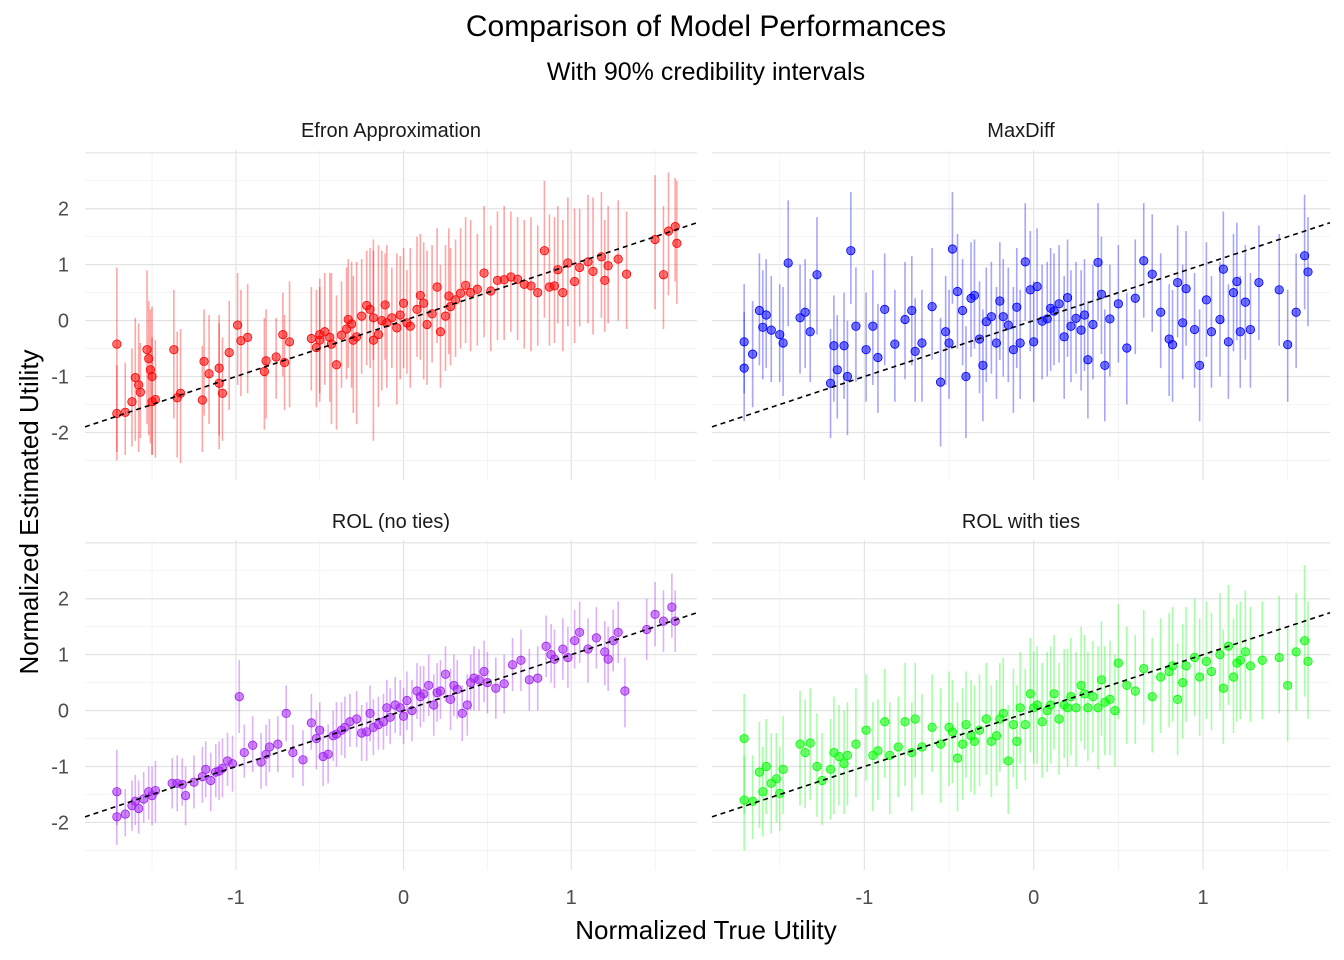  What do you see at coordinates (63, 656) in the screenshot?
I see `y-tick-label: 1` at bounding box center [63, 656].